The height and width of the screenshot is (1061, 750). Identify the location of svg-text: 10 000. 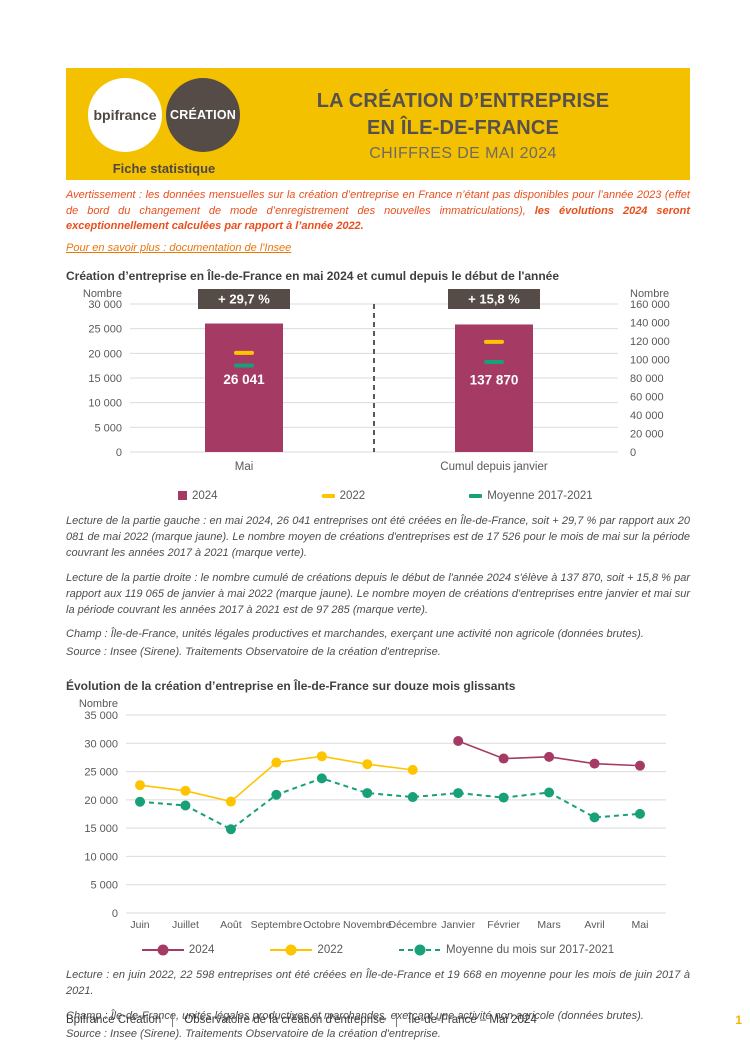
(101, 858).